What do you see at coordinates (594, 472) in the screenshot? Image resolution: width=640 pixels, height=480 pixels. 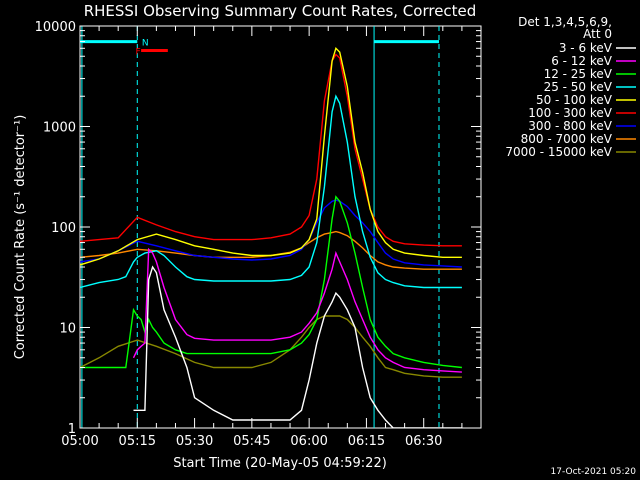 I see `footer-timestamp: 17-Oct-2021 05:20` at bounding box center [594, 472].